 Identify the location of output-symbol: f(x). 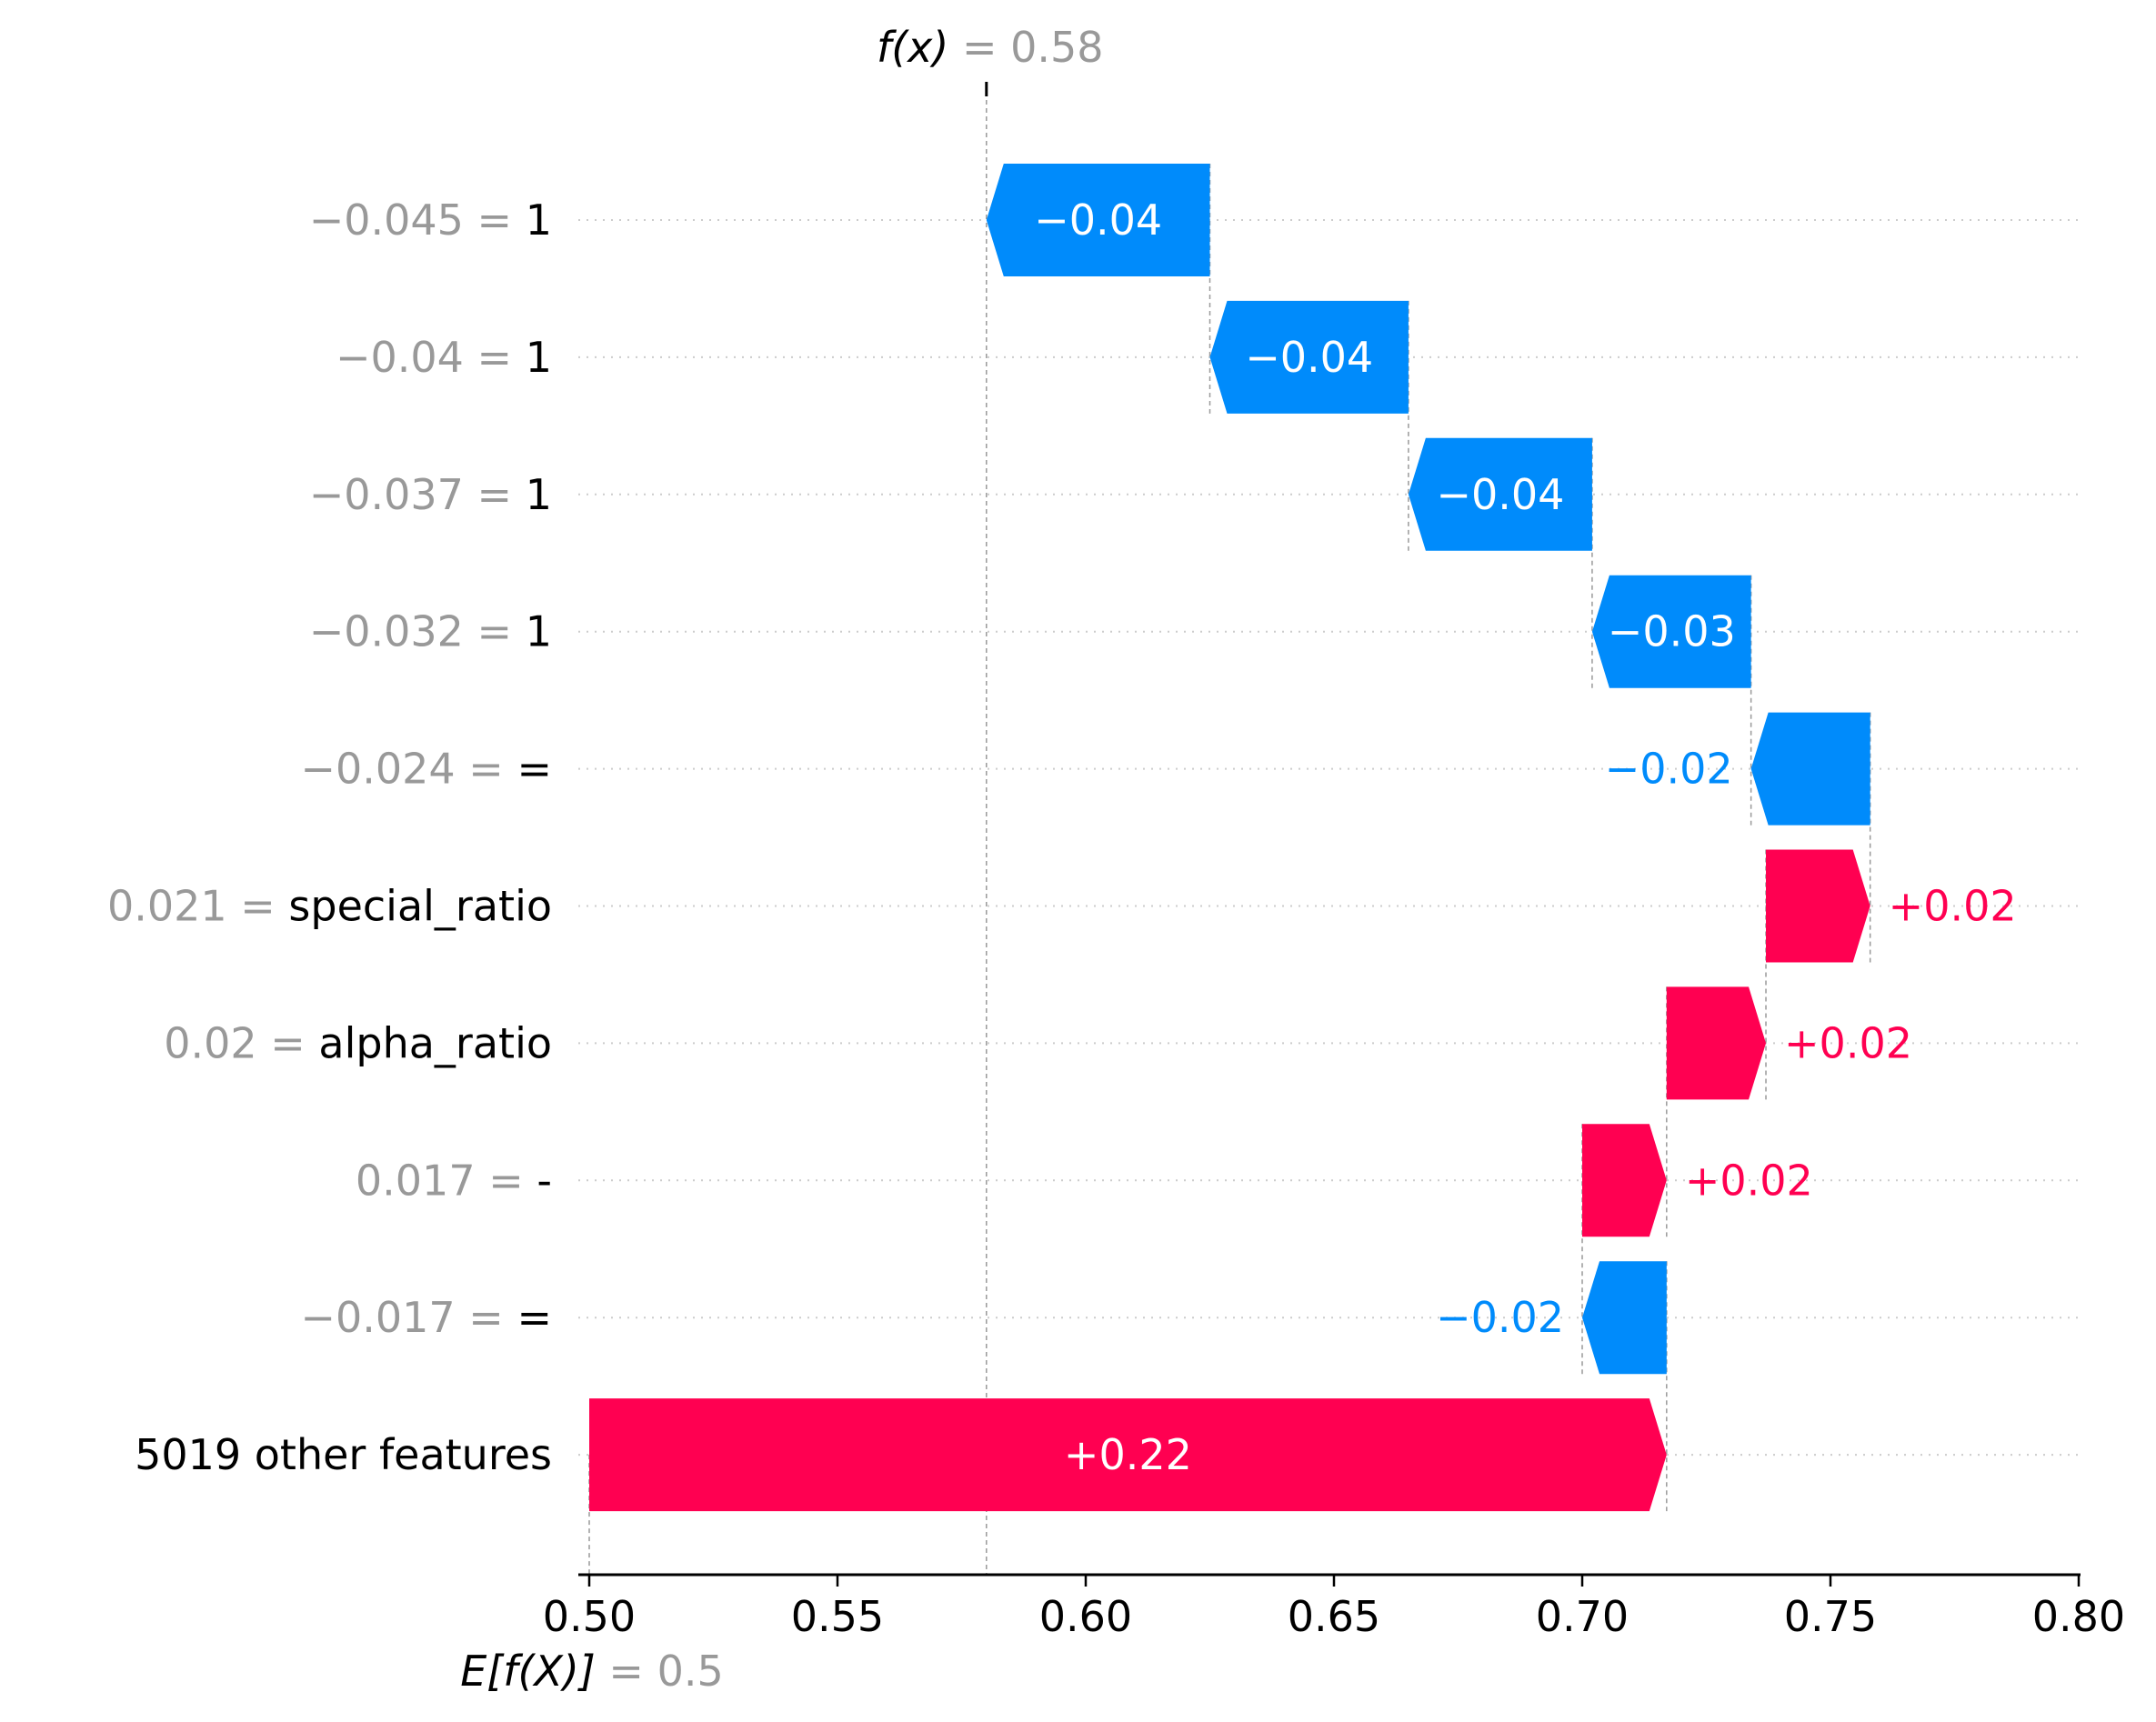
(919, 48).